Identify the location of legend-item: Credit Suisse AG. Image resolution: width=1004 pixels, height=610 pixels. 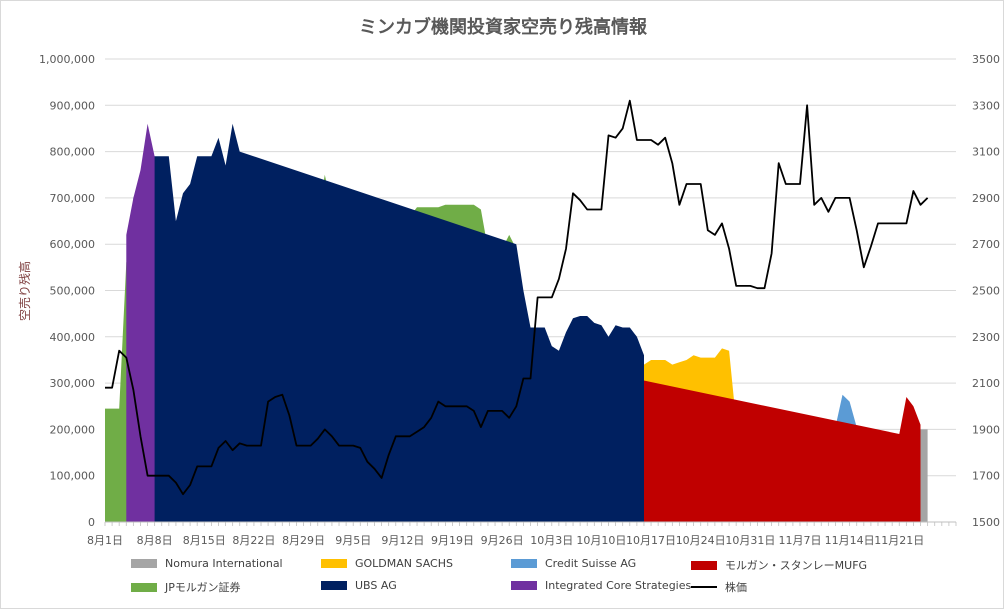
(573, 563).